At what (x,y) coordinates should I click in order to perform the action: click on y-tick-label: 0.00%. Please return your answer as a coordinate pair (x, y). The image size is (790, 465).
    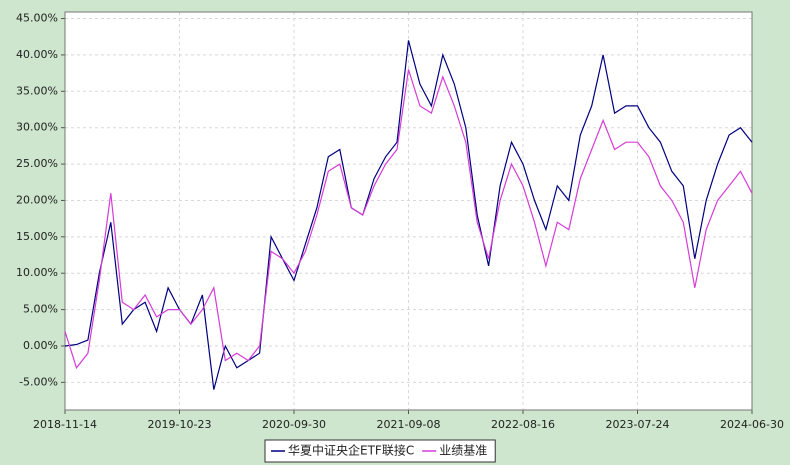
    Looking at the image, I should click on (40, 345).